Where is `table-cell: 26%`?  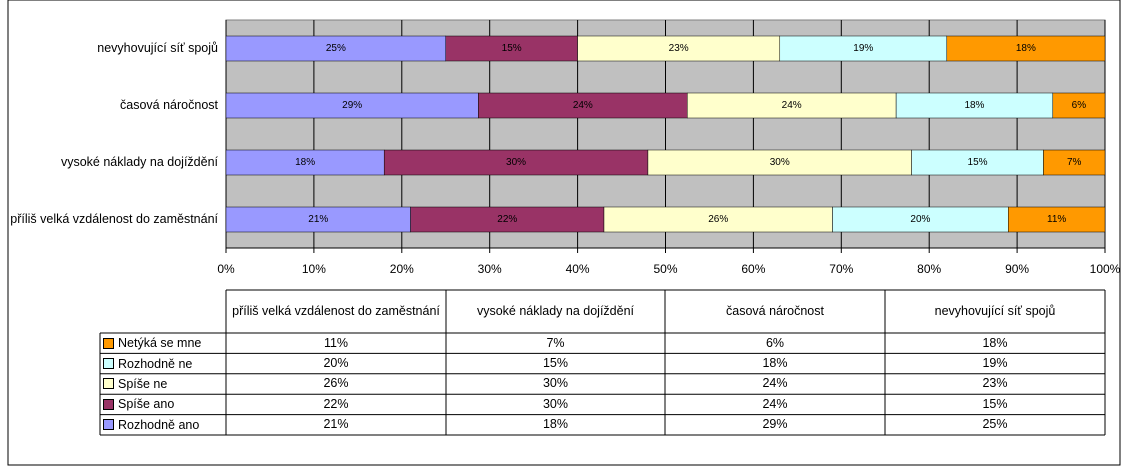
table-cell: 26% is located at coordinates (336, 383).